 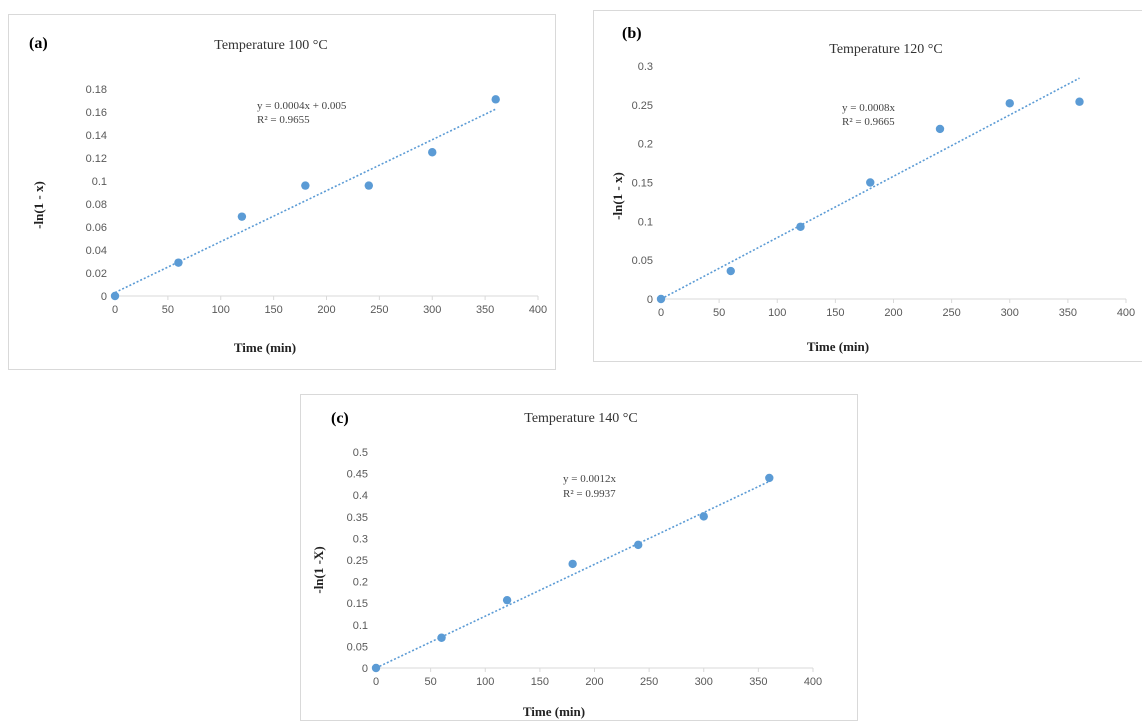 I want to click on y-tick-label: 0.35, so click(x=357, y=518).